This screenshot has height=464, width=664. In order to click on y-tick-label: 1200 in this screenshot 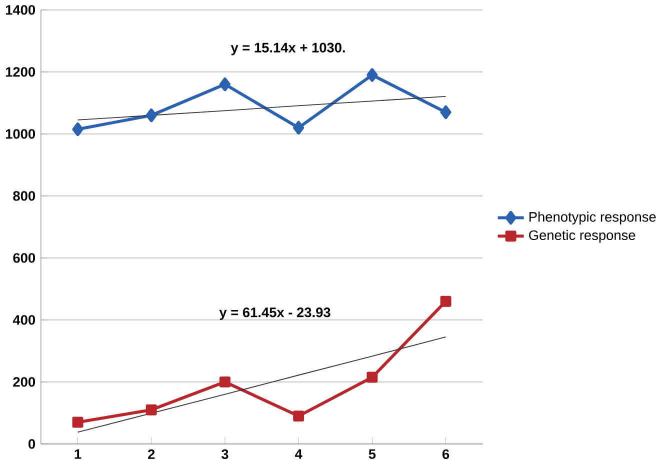, I will do `click(21, 72)`.